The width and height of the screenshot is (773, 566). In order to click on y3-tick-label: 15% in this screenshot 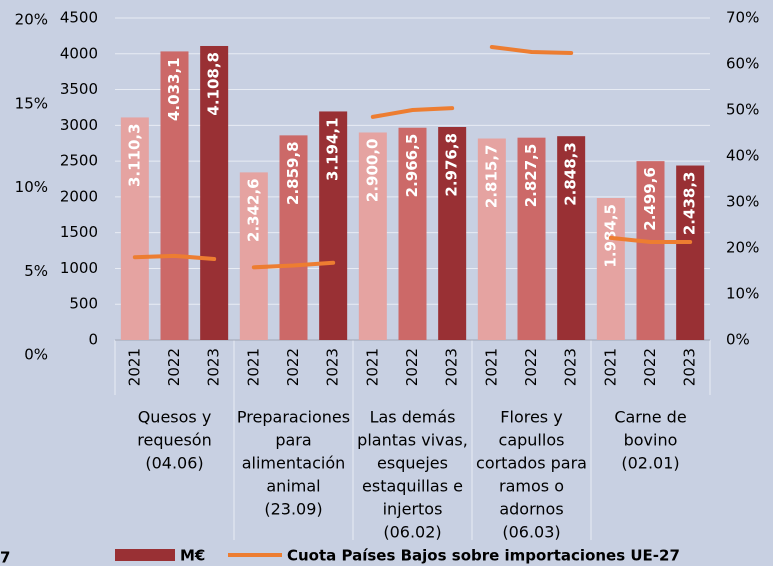, I will do `click(31, 103)`.